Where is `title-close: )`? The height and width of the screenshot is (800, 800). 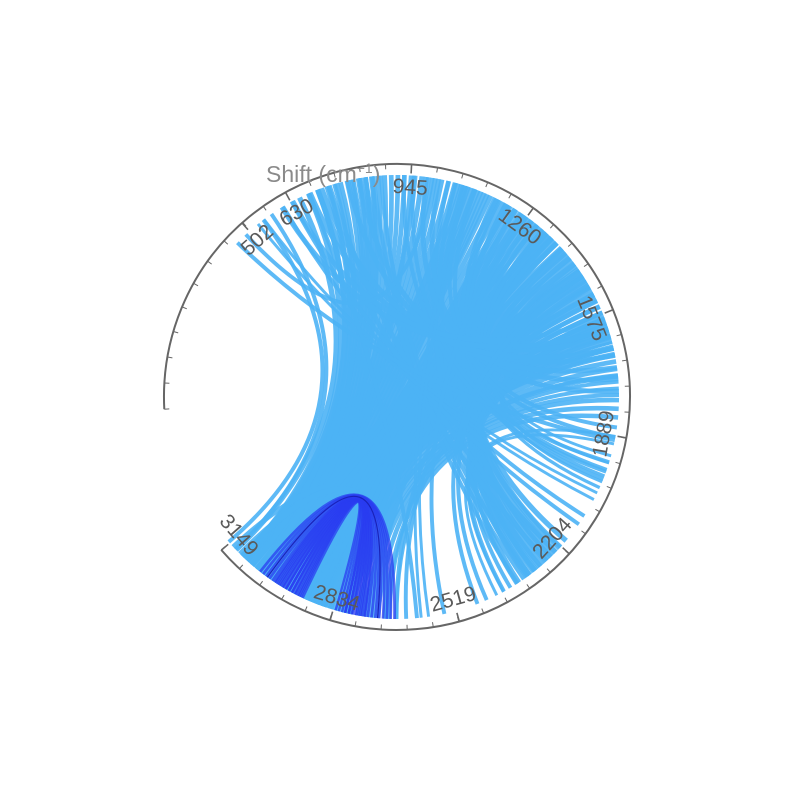 title-close: ) is located at coordinates (377, 174).